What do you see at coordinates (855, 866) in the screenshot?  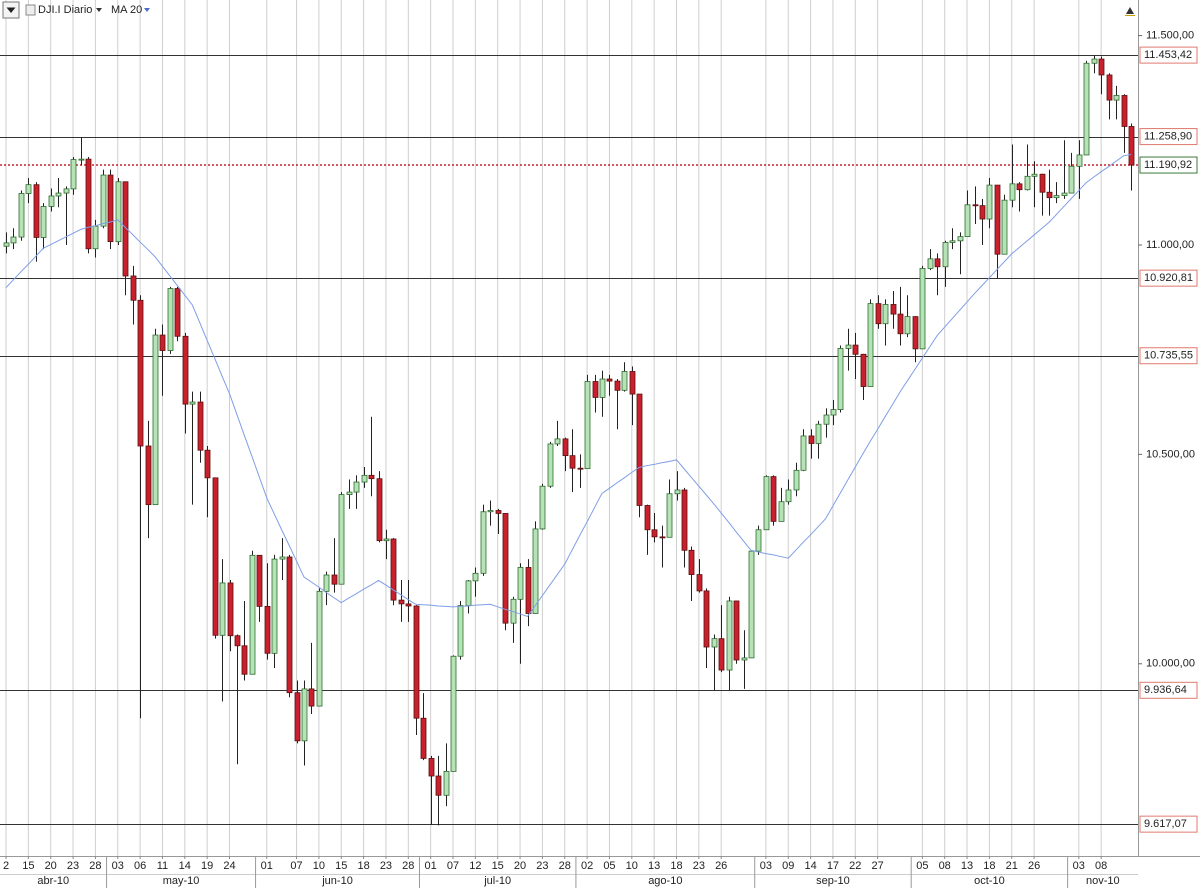 I see `x-tick-label: 22` at bounding box center [855, 866].